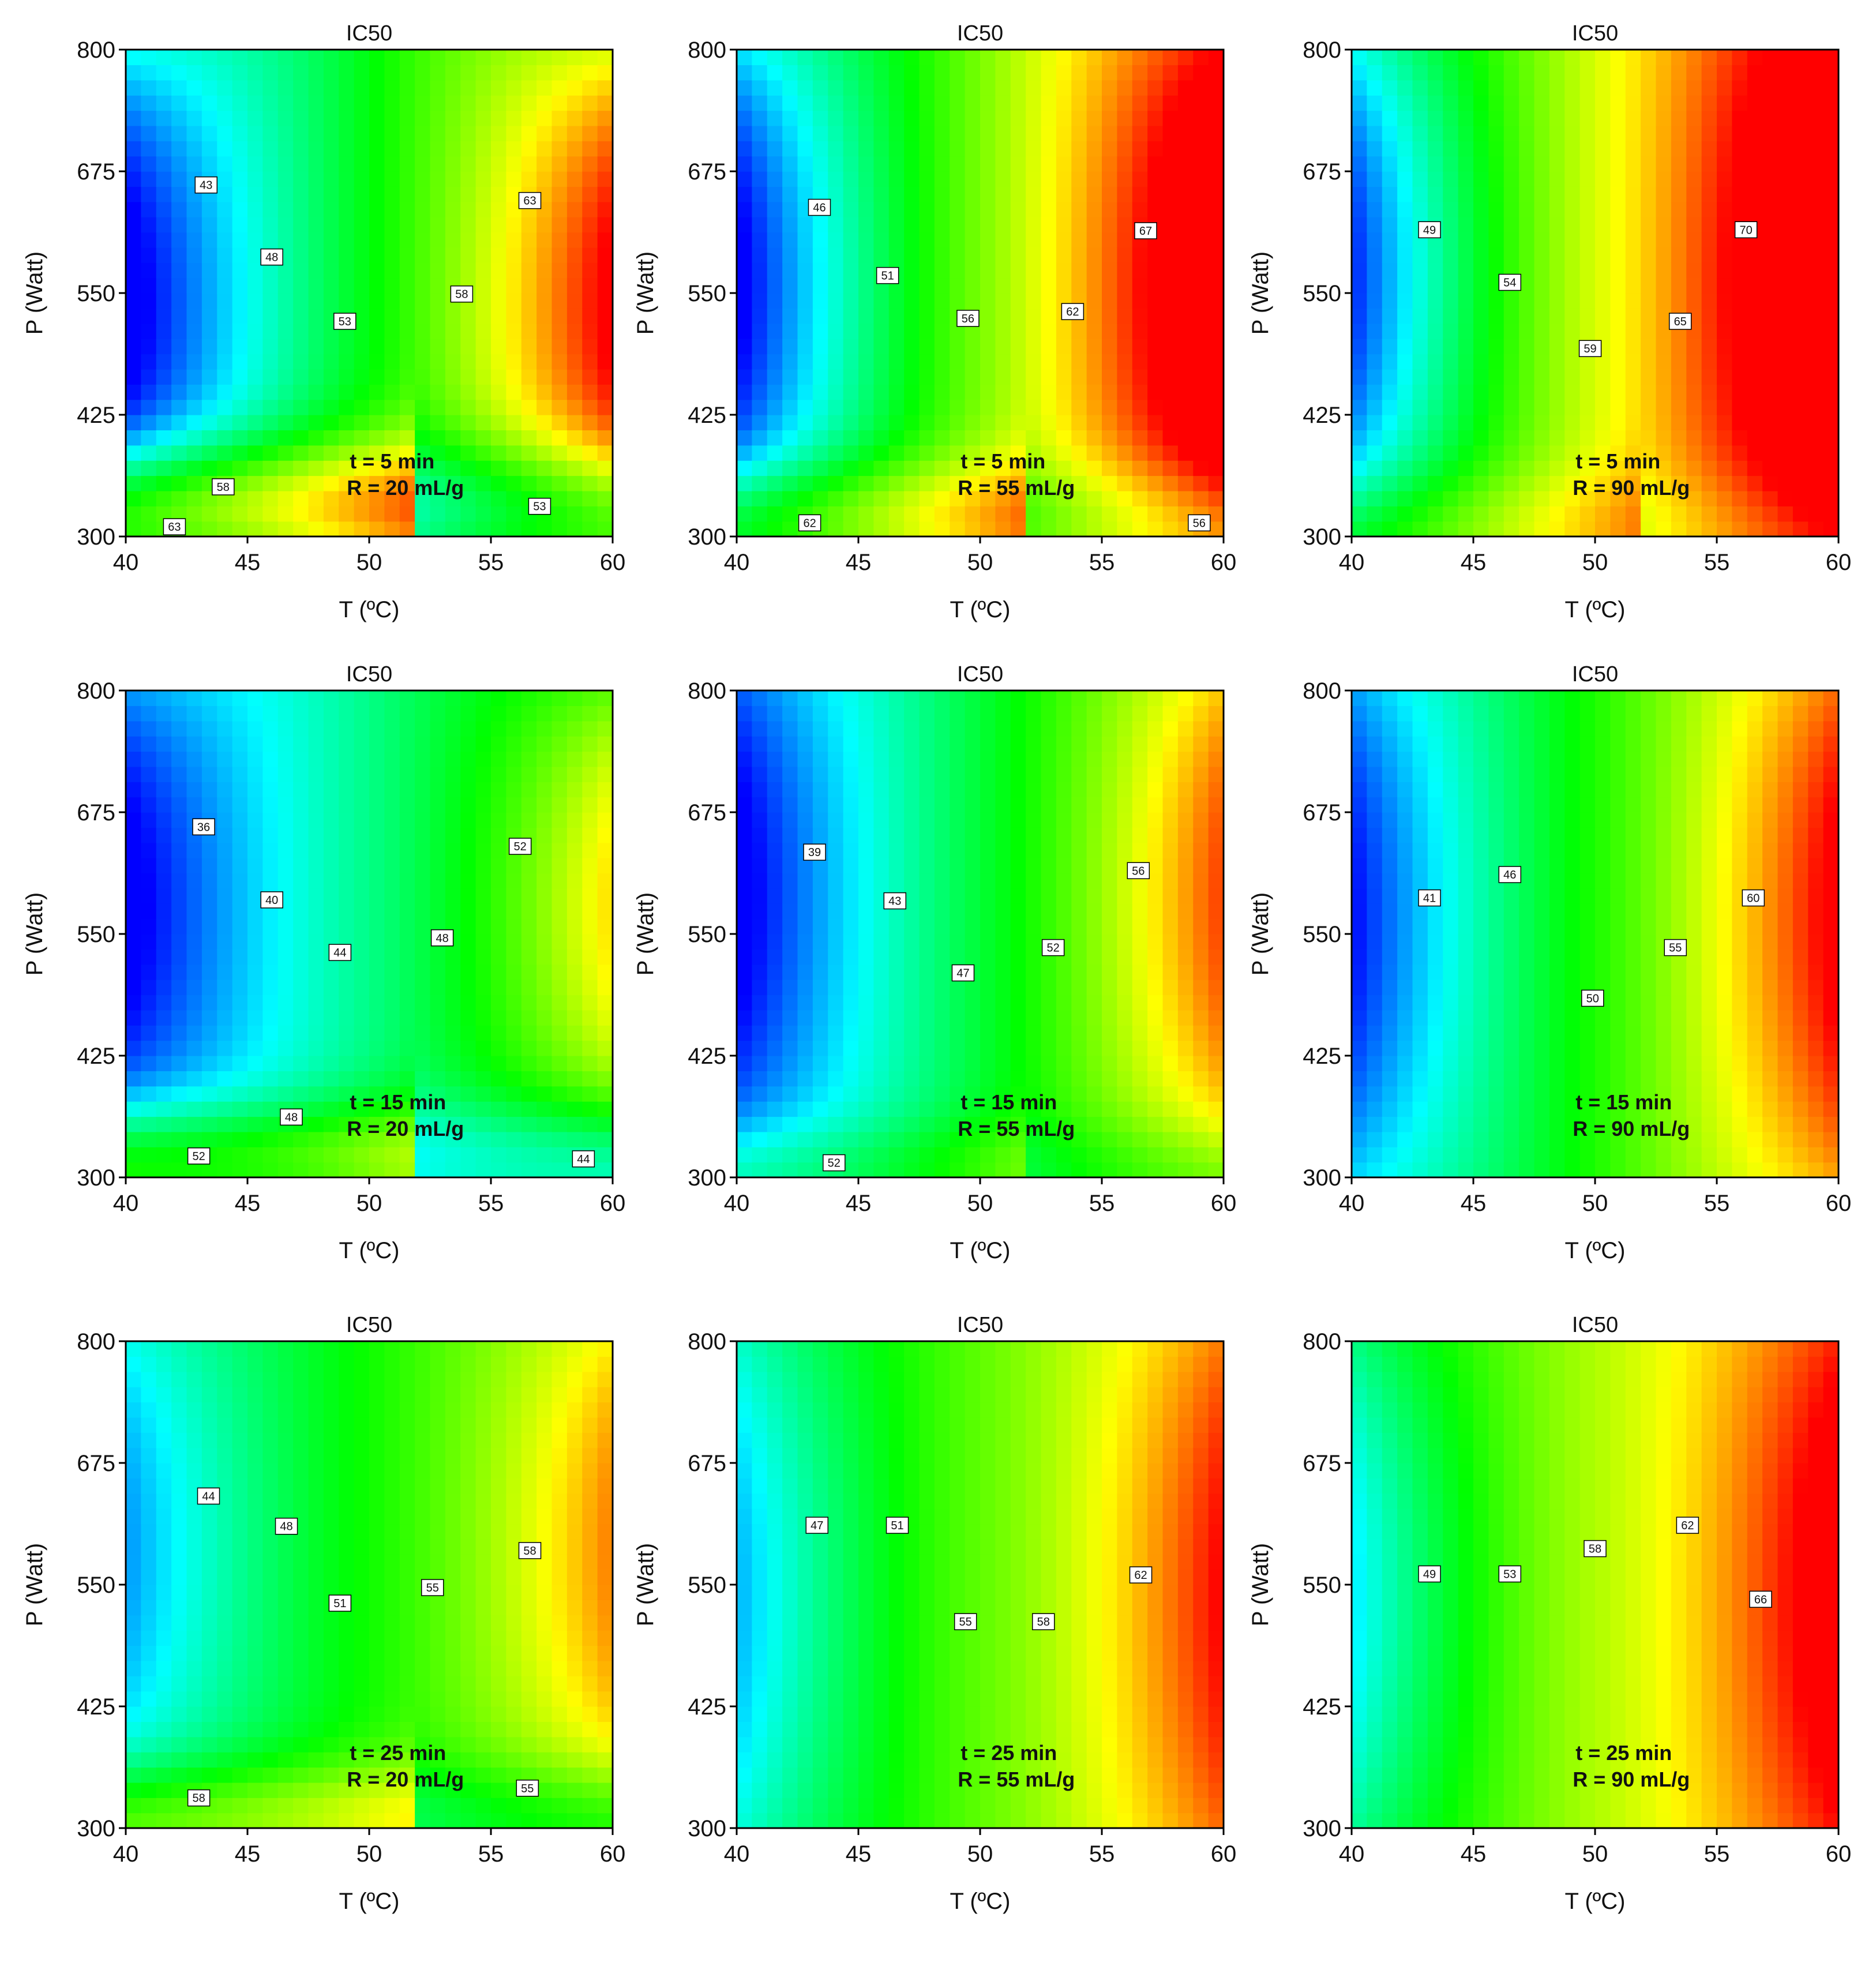 The image size is (1876, 1970). I want to click on x-tick-label: 60, so click(1839, 562).